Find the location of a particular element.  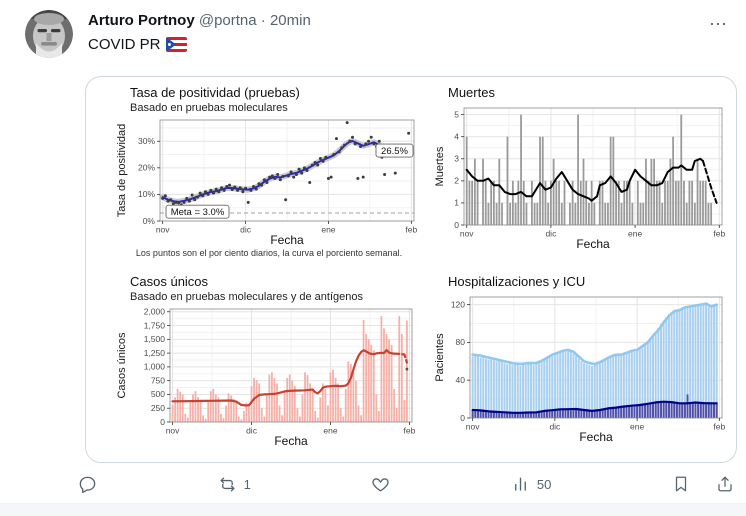

svg-text: 5 is located at coordinates (456, 114).